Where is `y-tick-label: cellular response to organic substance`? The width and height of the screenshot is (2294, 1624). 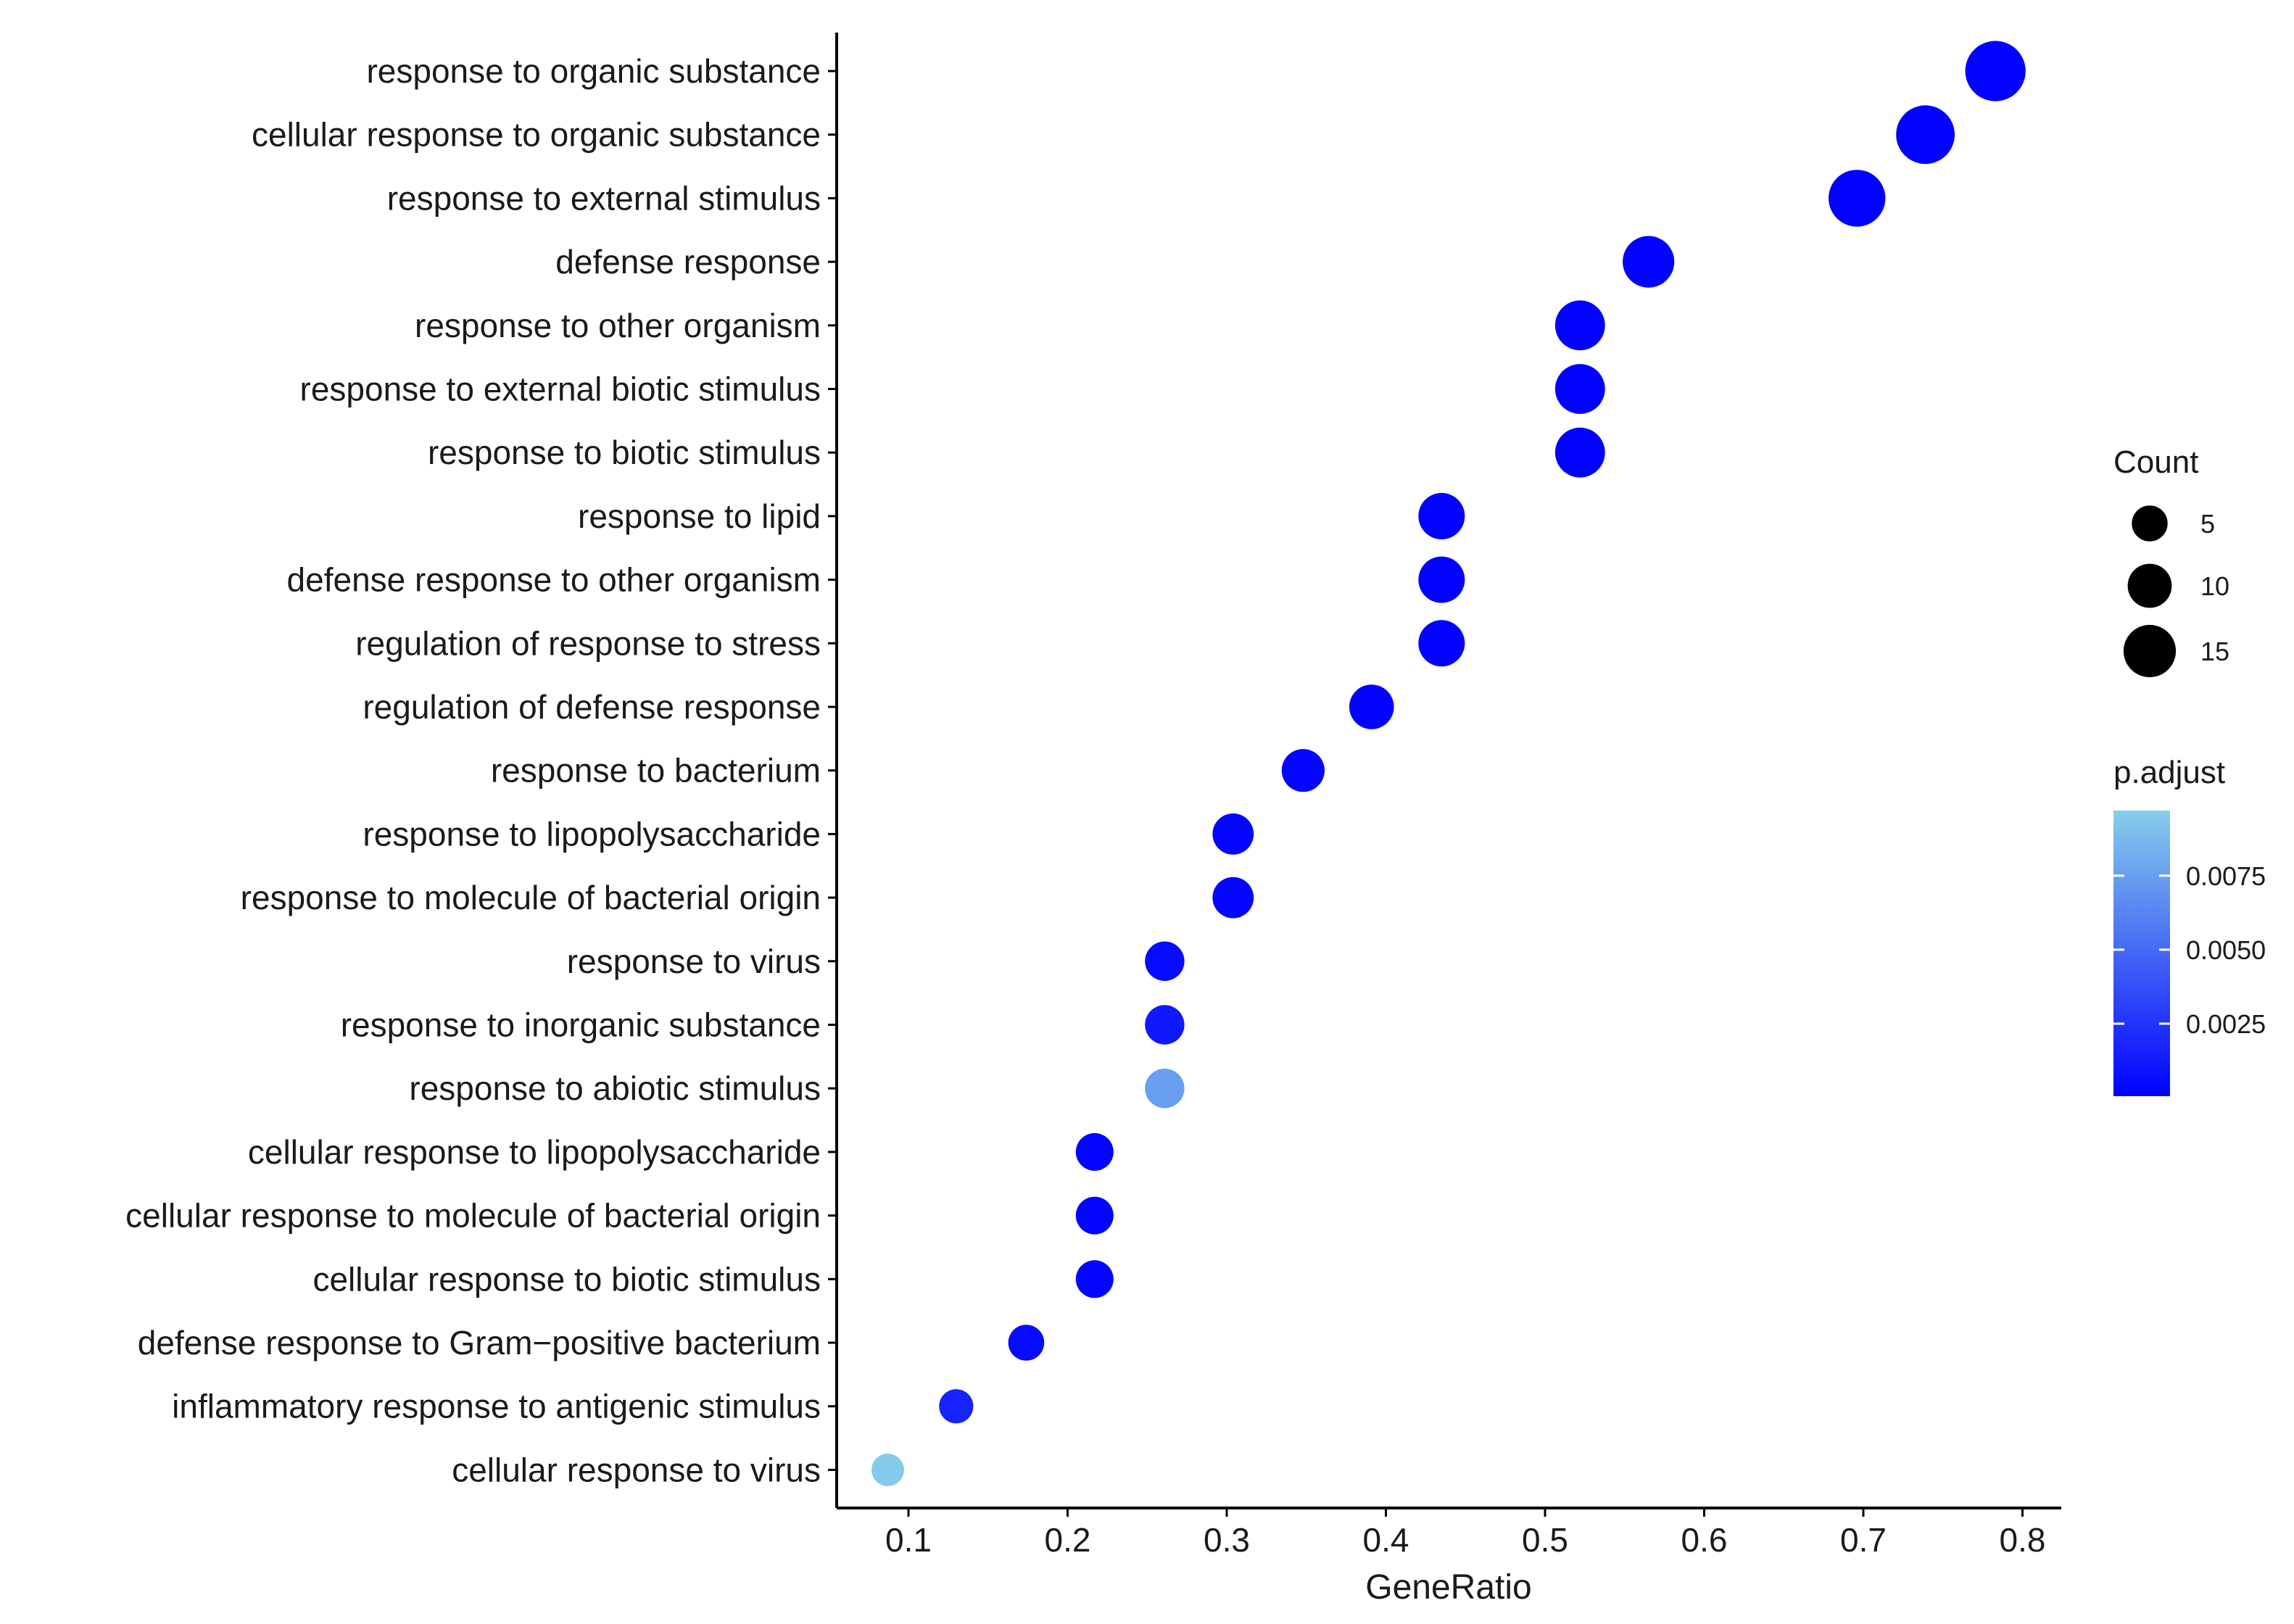
y-tick-label: cellular response to organic substance is located at coordinates (537, 135).